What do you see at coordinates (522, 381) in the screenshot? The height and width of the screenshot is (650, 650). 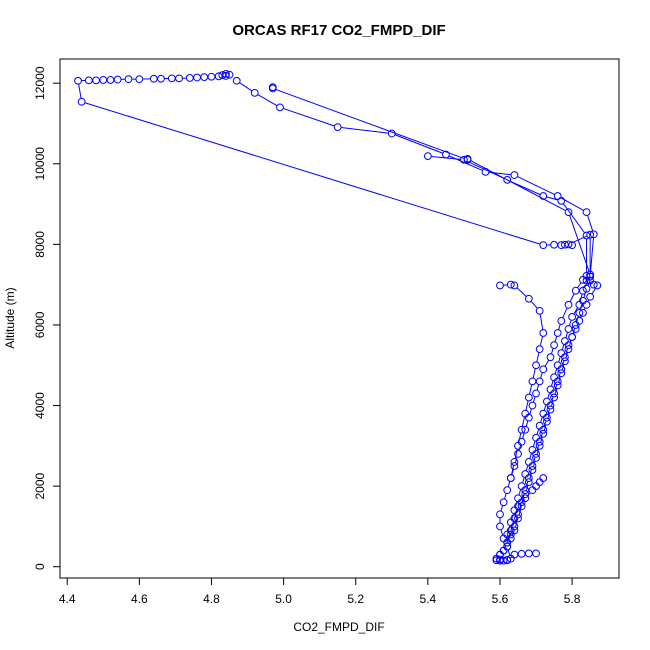 I see `data-series` at bounding box center [522, 381].